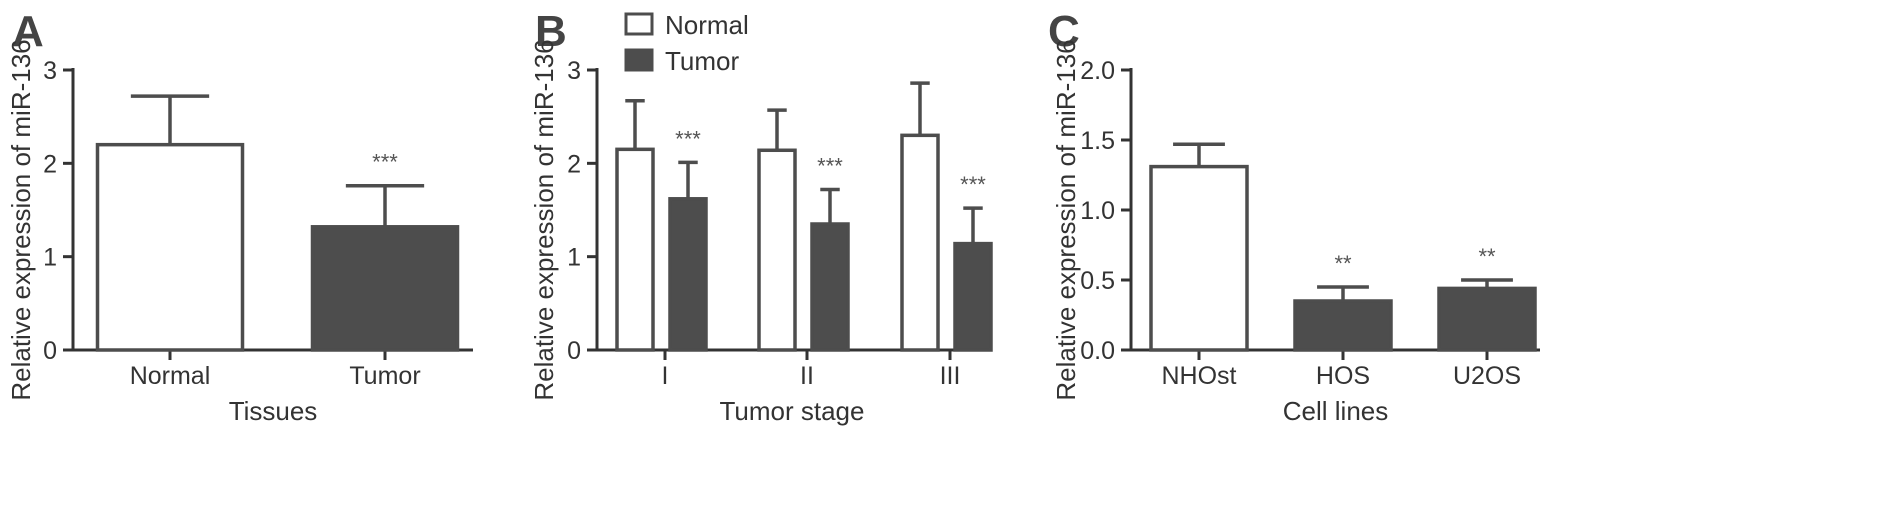 This screenshot has width=1890, height=524. Describe the element at coordinates (1097, 141) in the screenshot. I see `y-tick-label: 1.5` at that location.